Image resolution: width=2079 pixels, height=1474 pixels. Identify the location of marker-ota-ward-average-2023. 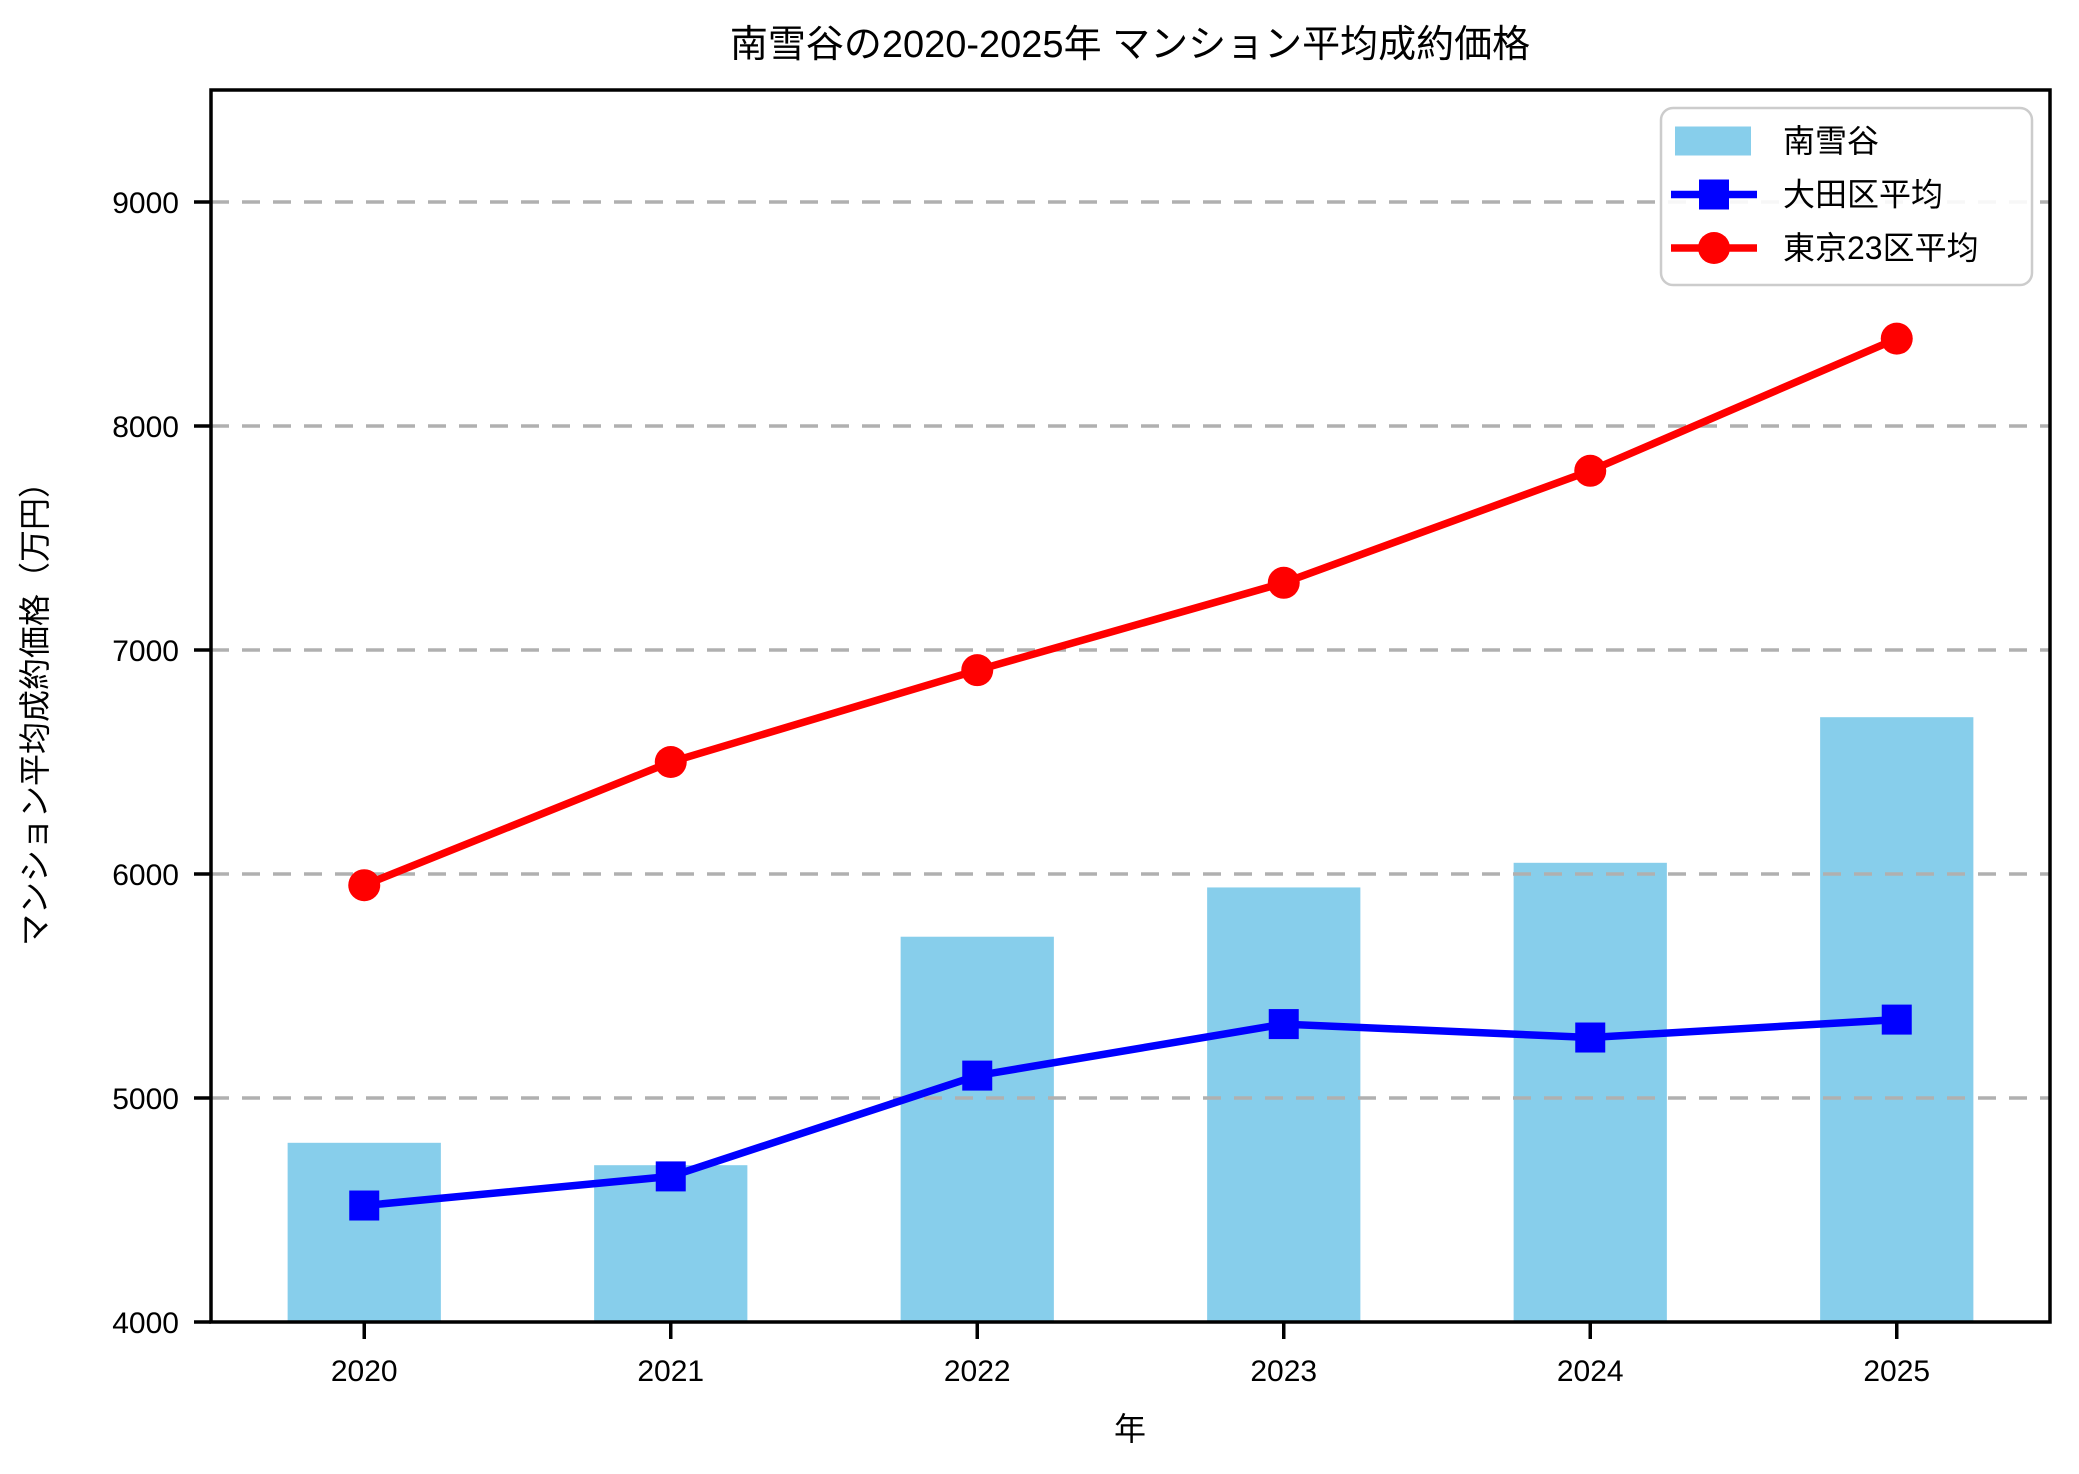
(1283, 1024).